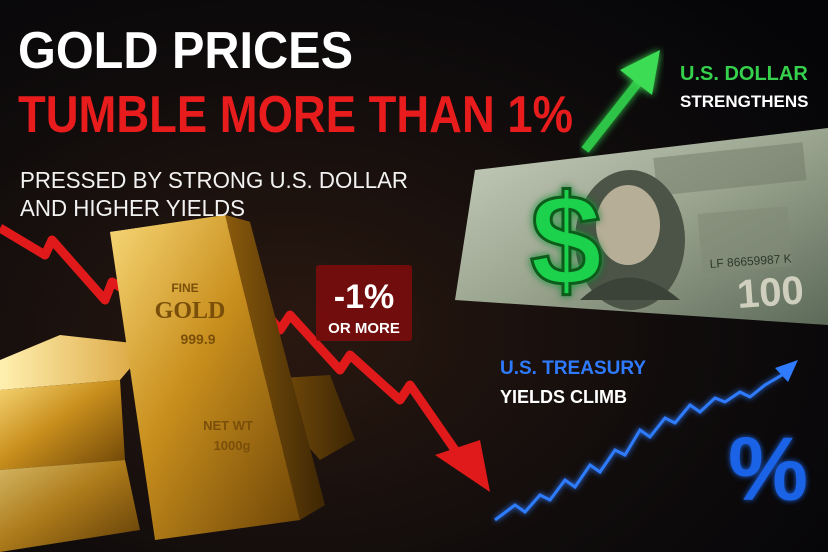 This screenshot has width=828, height=552. What do you see at coordinates (768, 470) in the screenshot?
I see `percent-symbol: %` at bounding box center [768, 470].